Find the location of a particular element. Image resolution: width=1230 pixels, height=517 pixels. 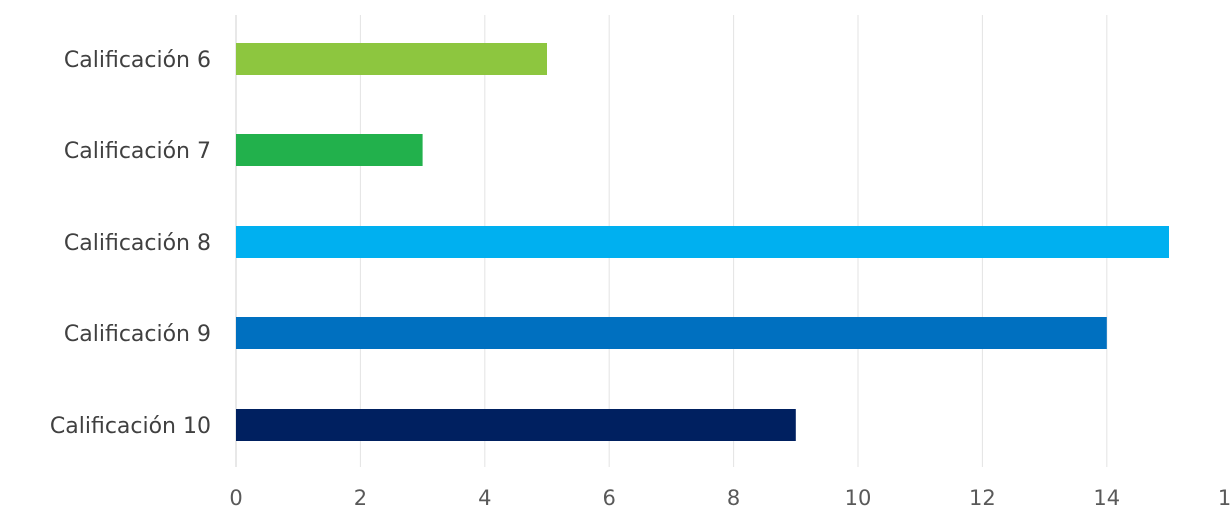

x-tick-label: 8 is located at coordinates (733, 498).